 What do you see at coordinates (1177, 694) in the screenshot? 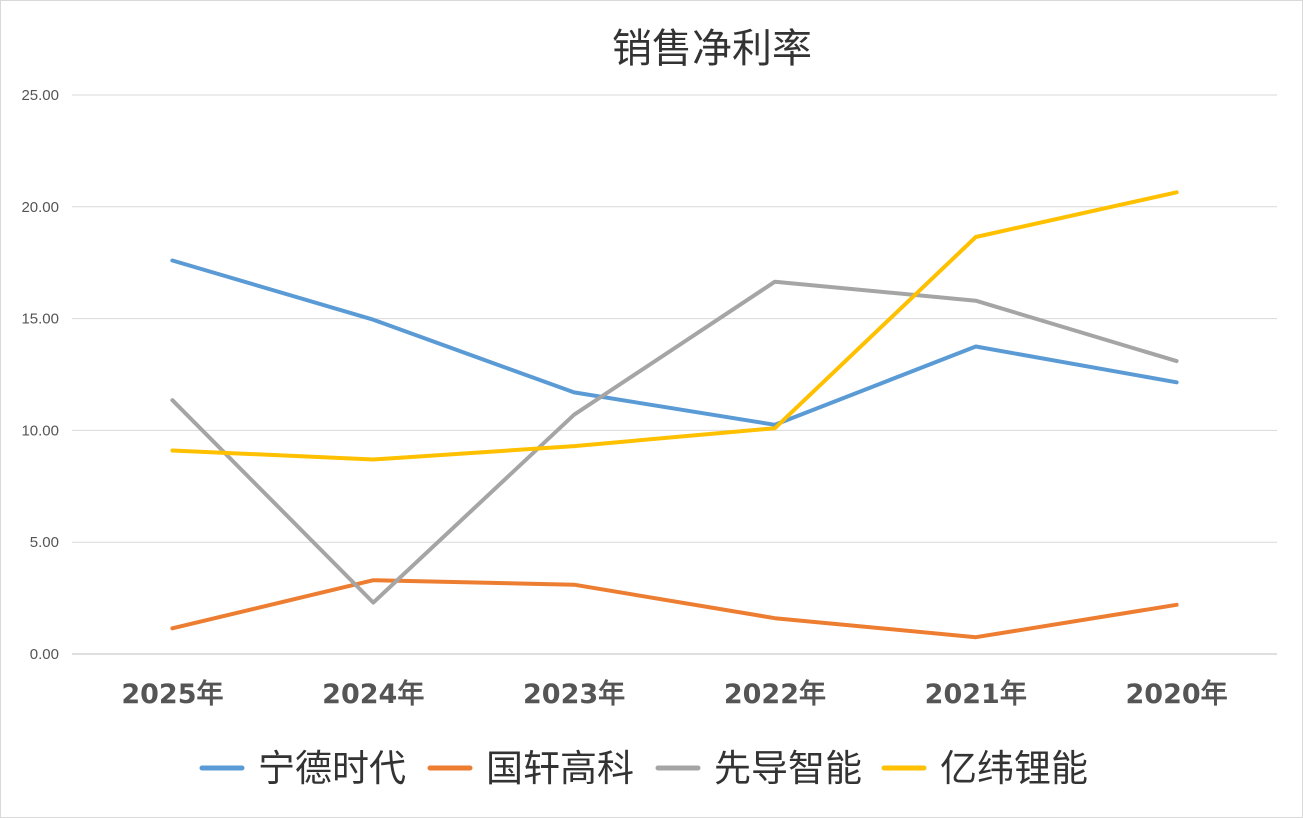
I see `x-tick-label: 2020年` at bounding box center [1177, 694].